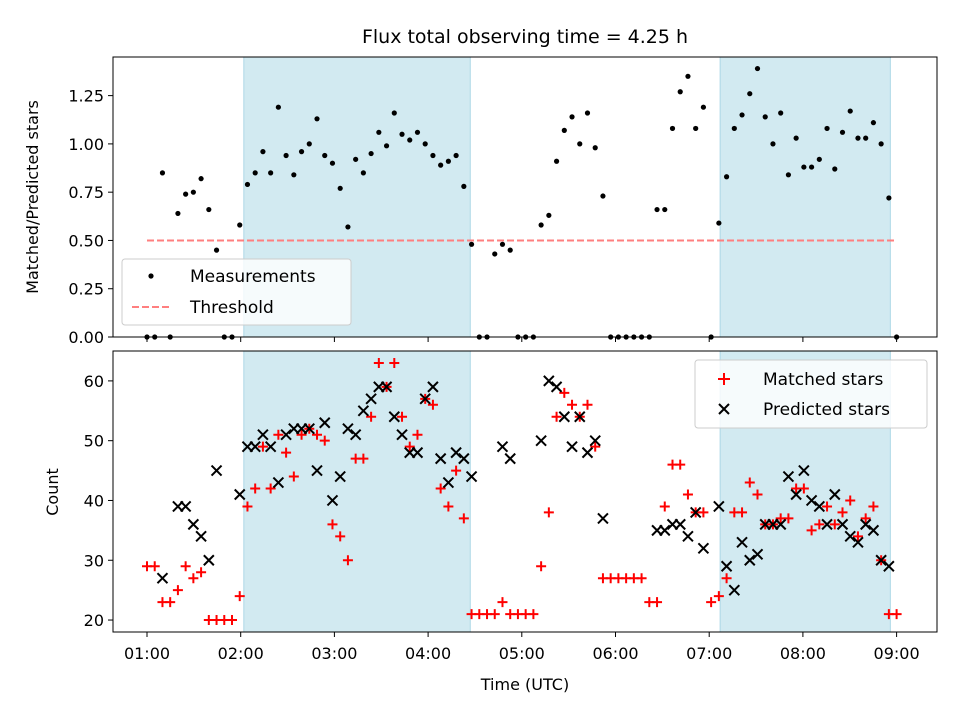 Image resolution: width=960 pixels, height=720 pixels. I want to click on count-y-axis-label: Count, so click(52, 492).